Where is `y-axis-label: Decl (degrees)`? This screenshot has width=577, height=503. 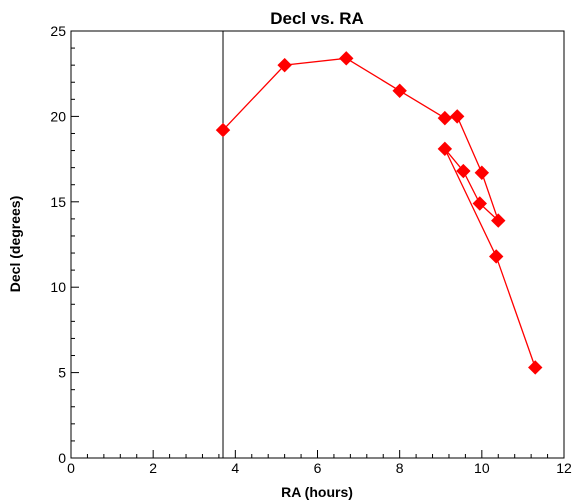 y-axis-label: Decl (degrees) is located at coordinates (15, 244).